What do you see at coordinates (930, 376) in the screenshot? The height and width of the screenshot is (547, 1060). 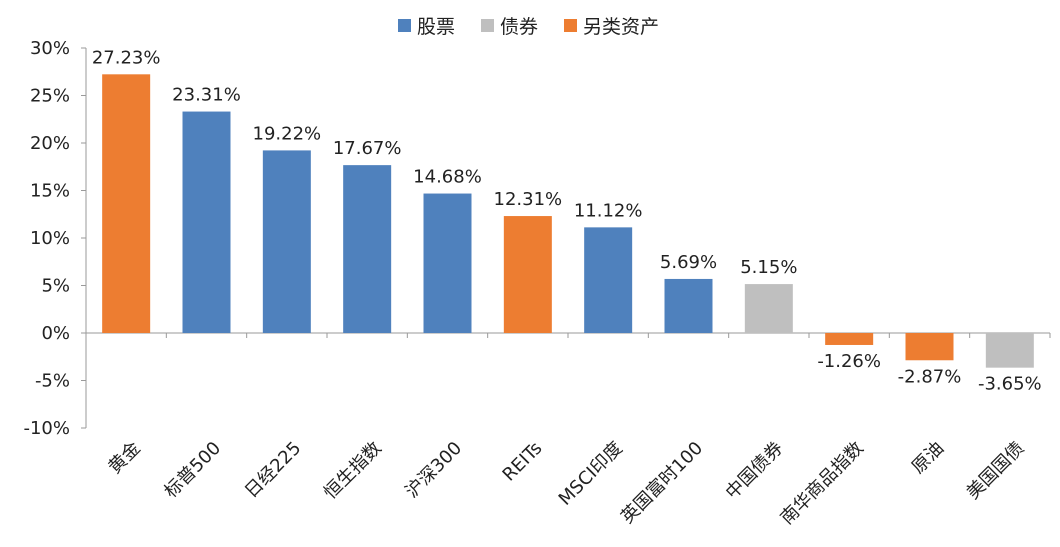 I see `data-label: -2.87%` at bounding box center [930, 376].